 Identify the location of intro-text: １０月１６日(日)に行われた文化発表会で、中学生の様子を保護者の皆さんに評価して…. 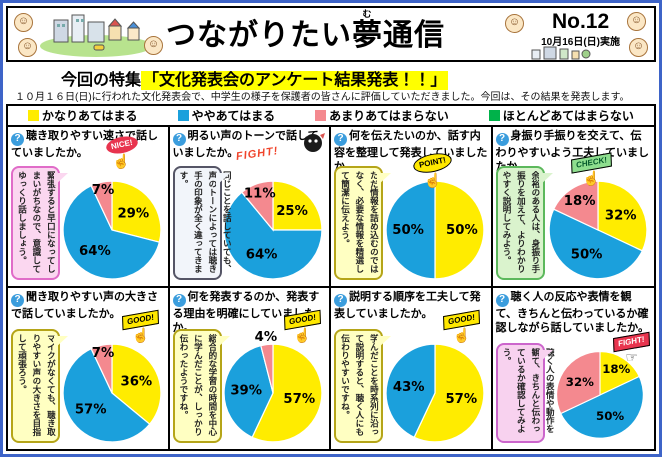
(322, 97).